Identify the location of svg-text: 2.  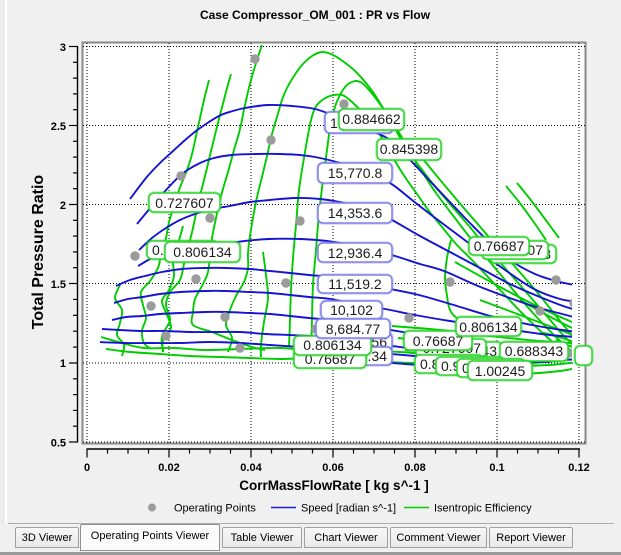
(63, 206).